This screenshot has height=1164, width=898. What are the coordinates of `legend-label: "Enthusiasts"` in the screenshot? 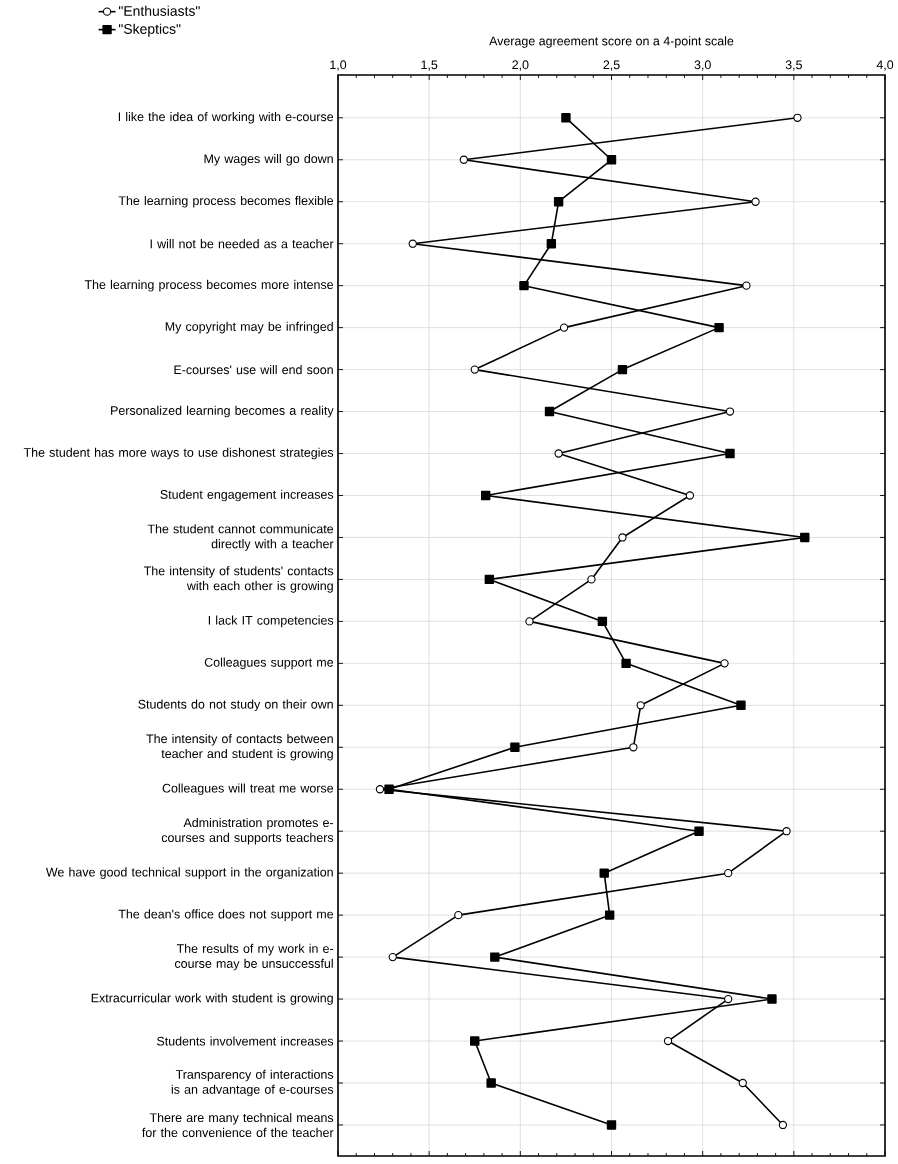 It's located at (159, 10).